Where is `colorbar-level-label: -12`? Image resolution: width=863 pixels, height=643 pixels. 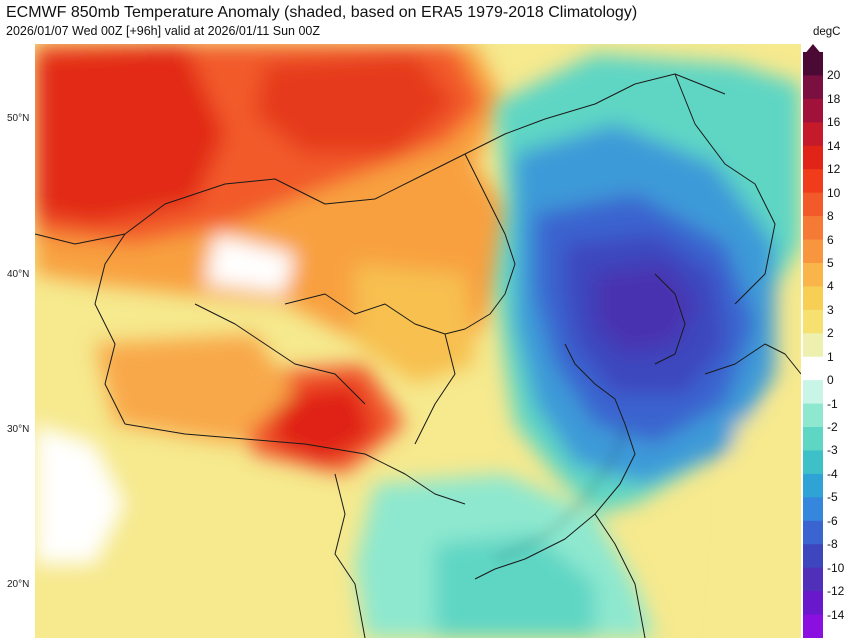 colorbar-level-label: -12 is located at coordinates (836, 591).